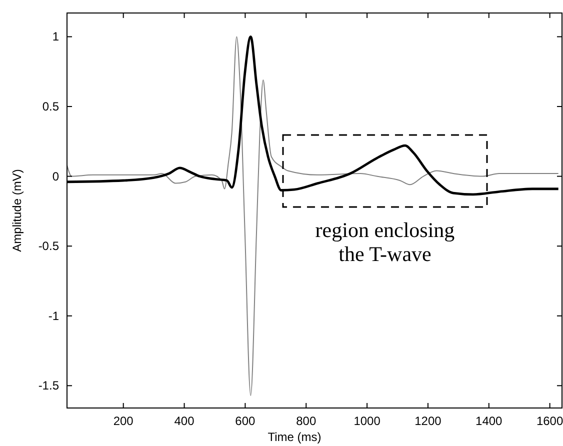  What do you see at coordinates (54, 315) in the screenshot?
I see `y-tick-label: -1` at bounding box center [54, 315].